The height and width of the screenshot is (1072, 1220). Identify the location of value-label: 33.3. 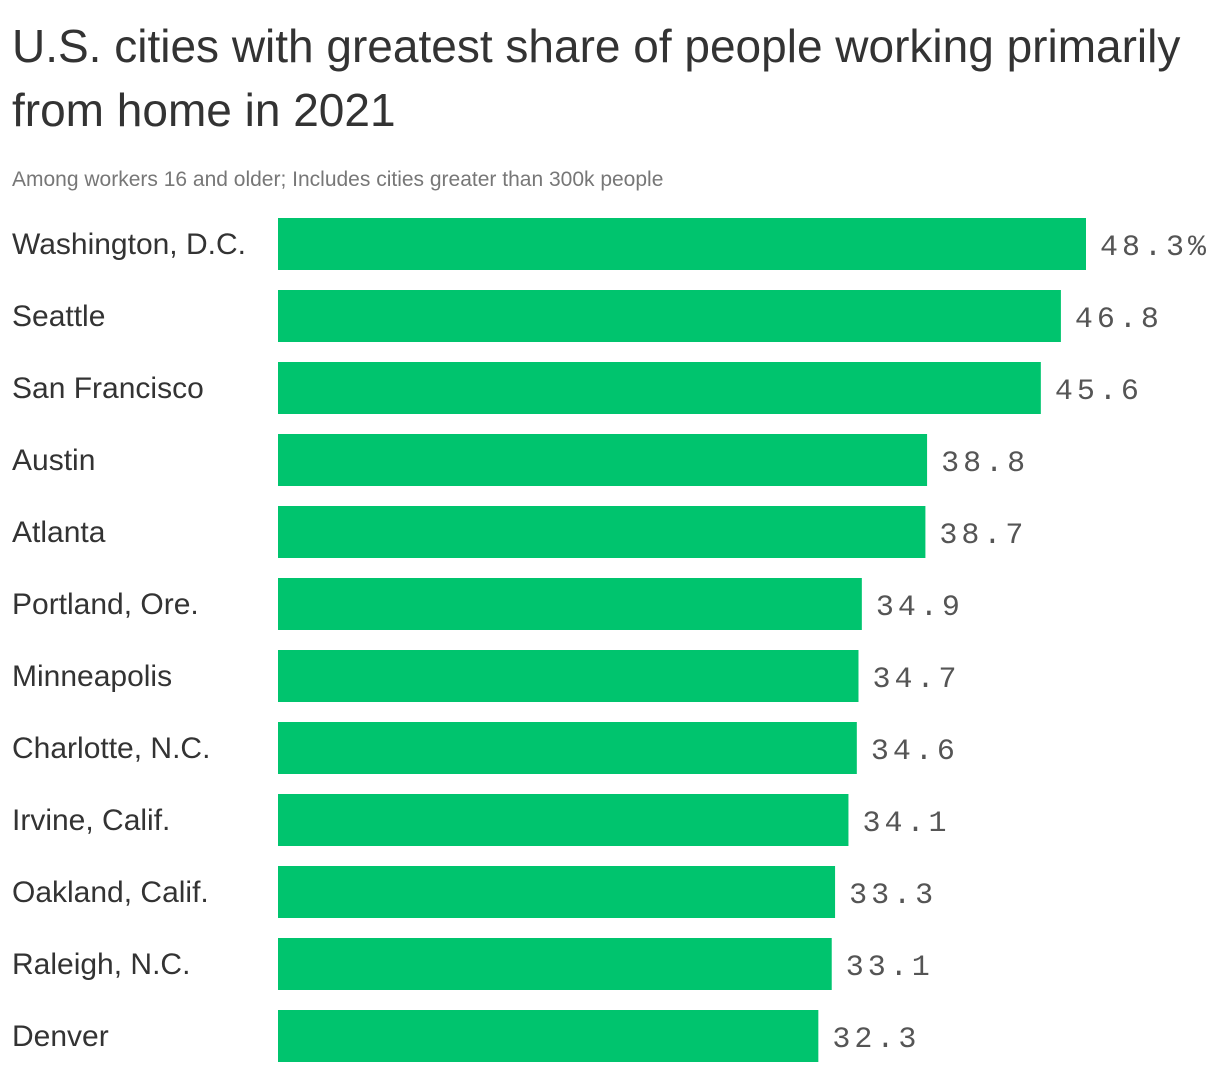
(893, 896).